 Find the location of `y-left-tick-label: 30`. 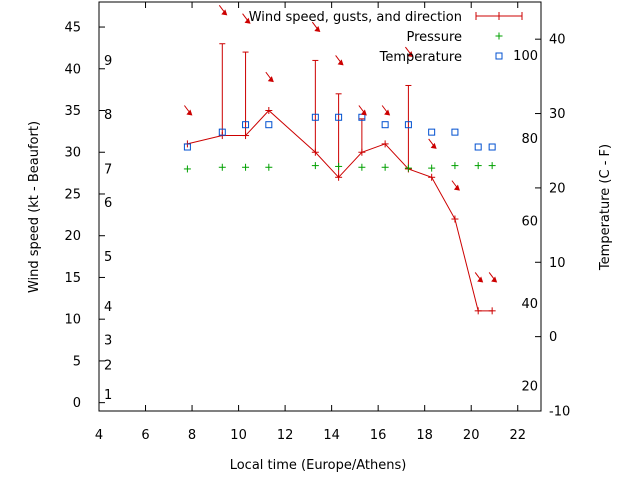

y-left-tick-label: 30 is located at coordinates (72, 153).